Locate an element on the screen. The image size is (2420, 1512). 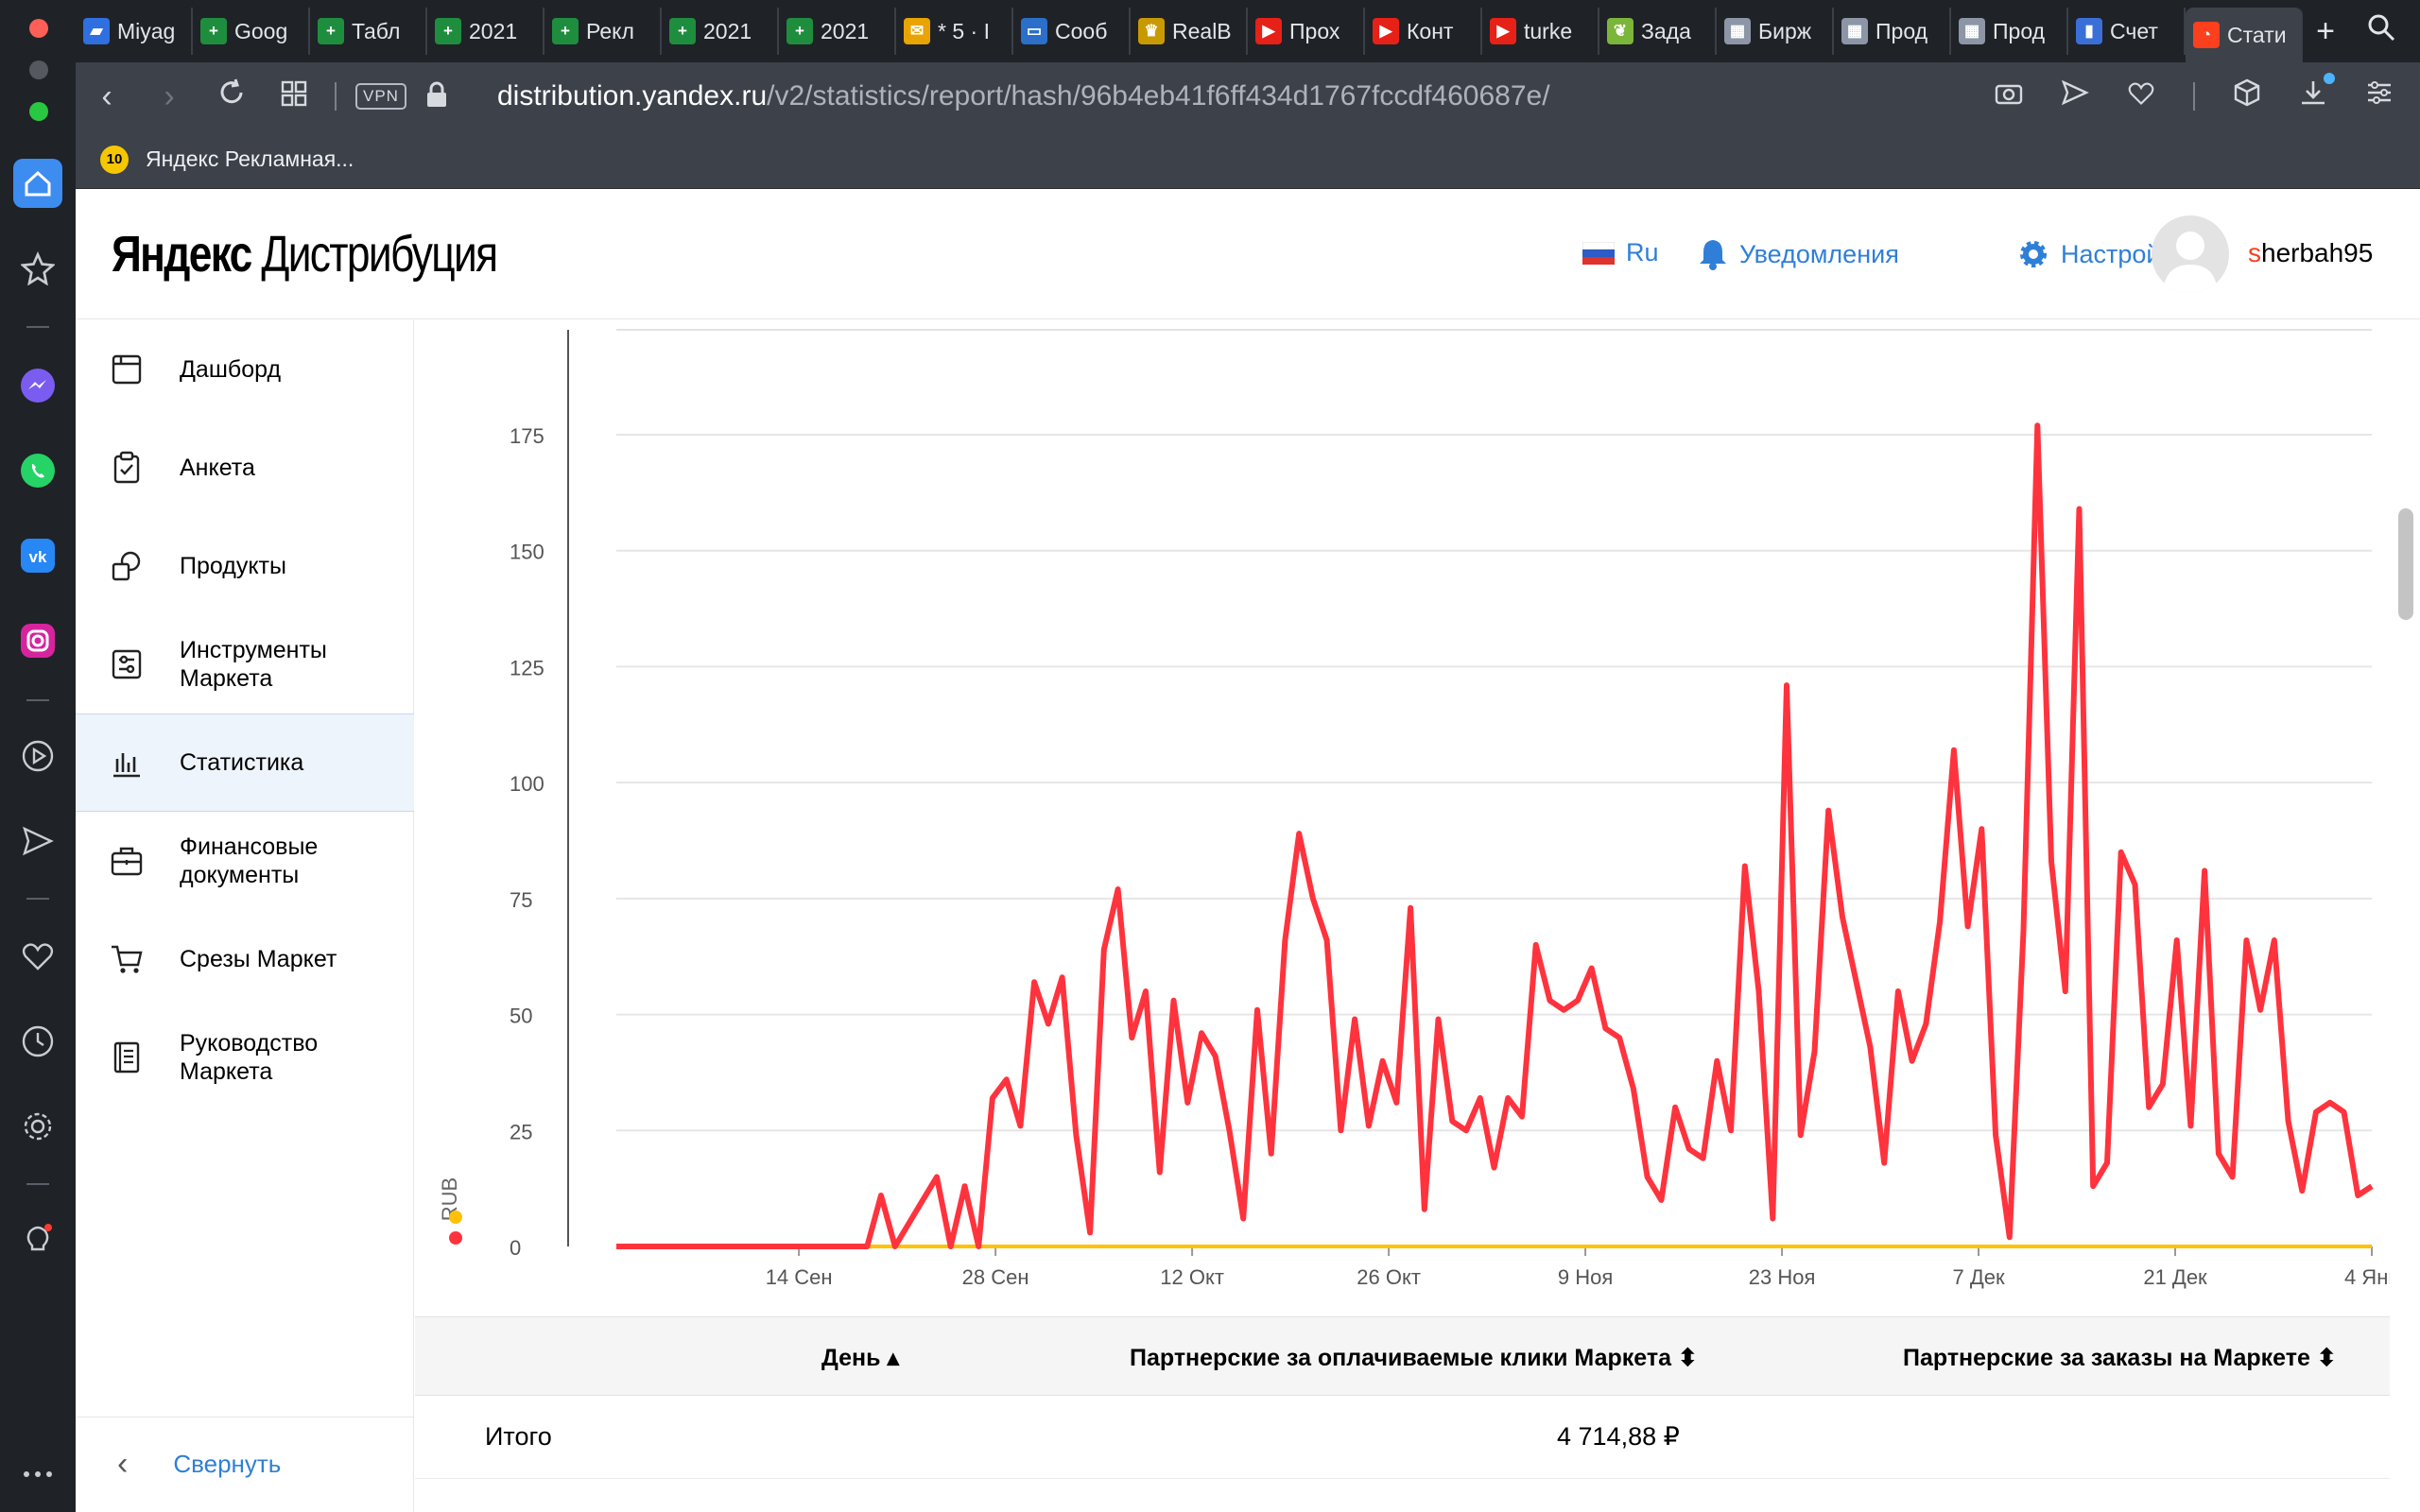
tab-1: + Goog is located at coordinates (251, 31).